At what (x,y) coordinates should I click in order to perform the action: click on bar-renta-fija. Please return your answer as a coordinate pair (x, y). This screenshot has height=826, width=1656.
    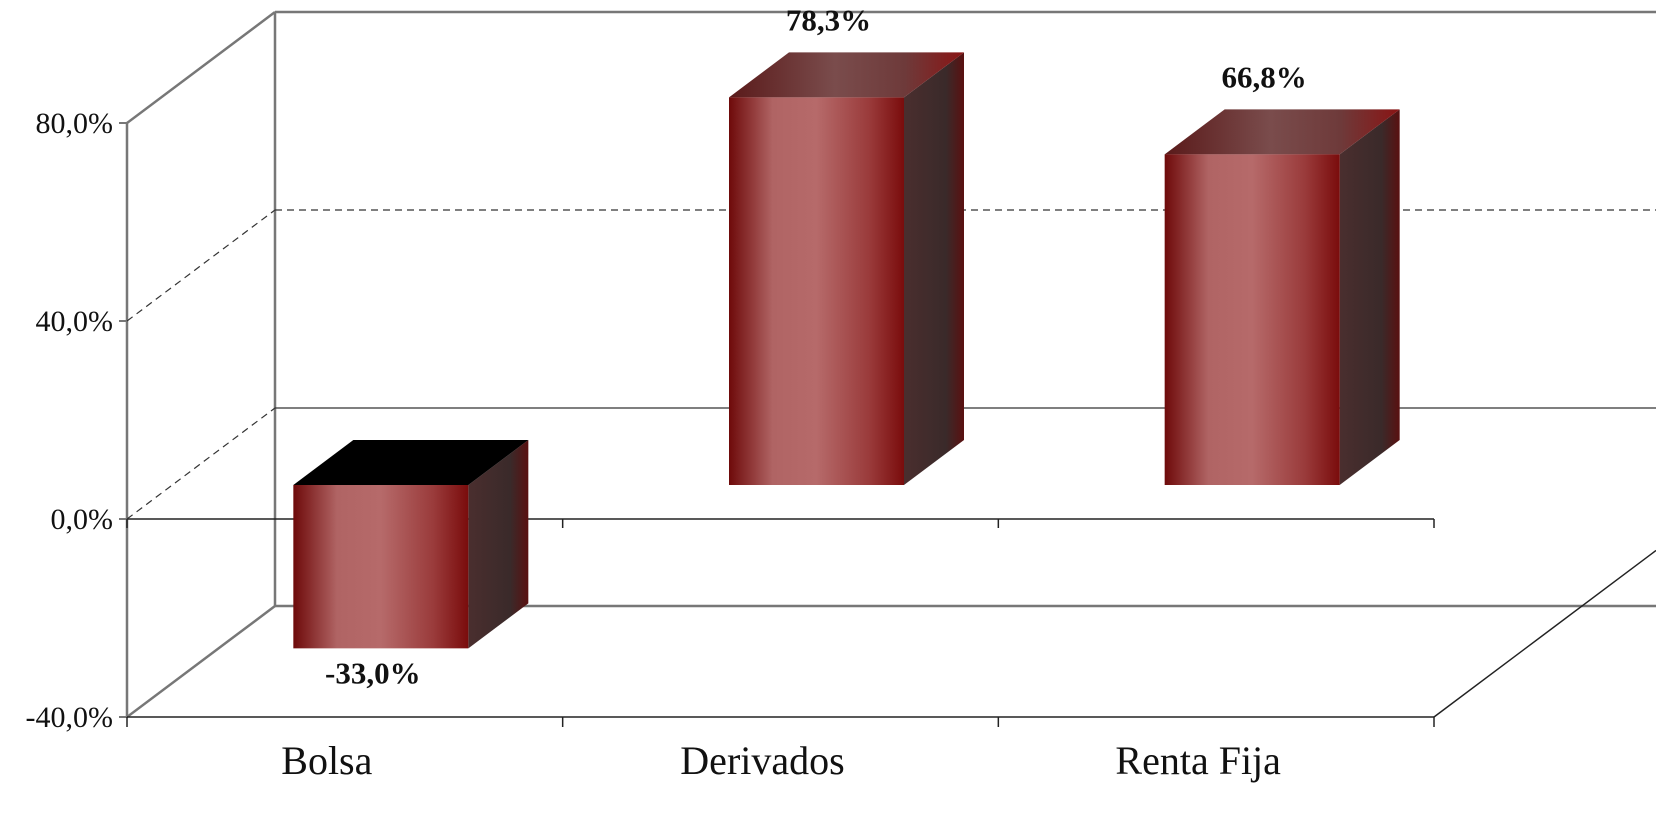
    Looking at the image, I should click on (1282, 297).